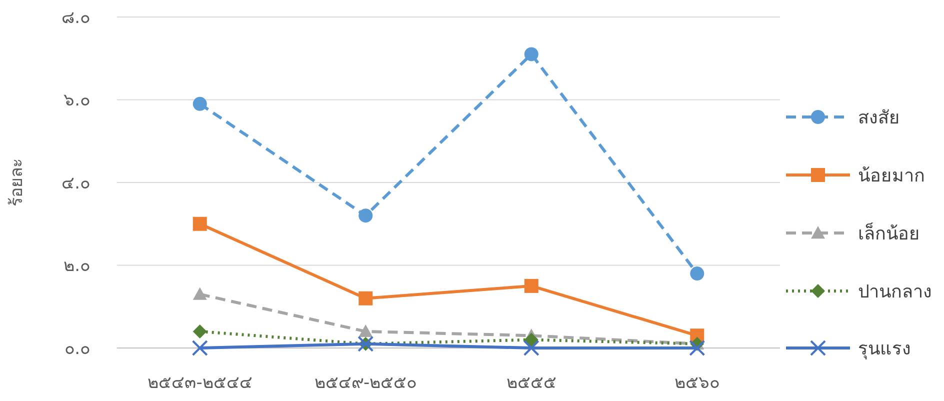  What do you see at coordinates (697, 383) in the screenshot?
I see `x-tick-label: ๒๕๖๐` at bounding box center [697, 383].